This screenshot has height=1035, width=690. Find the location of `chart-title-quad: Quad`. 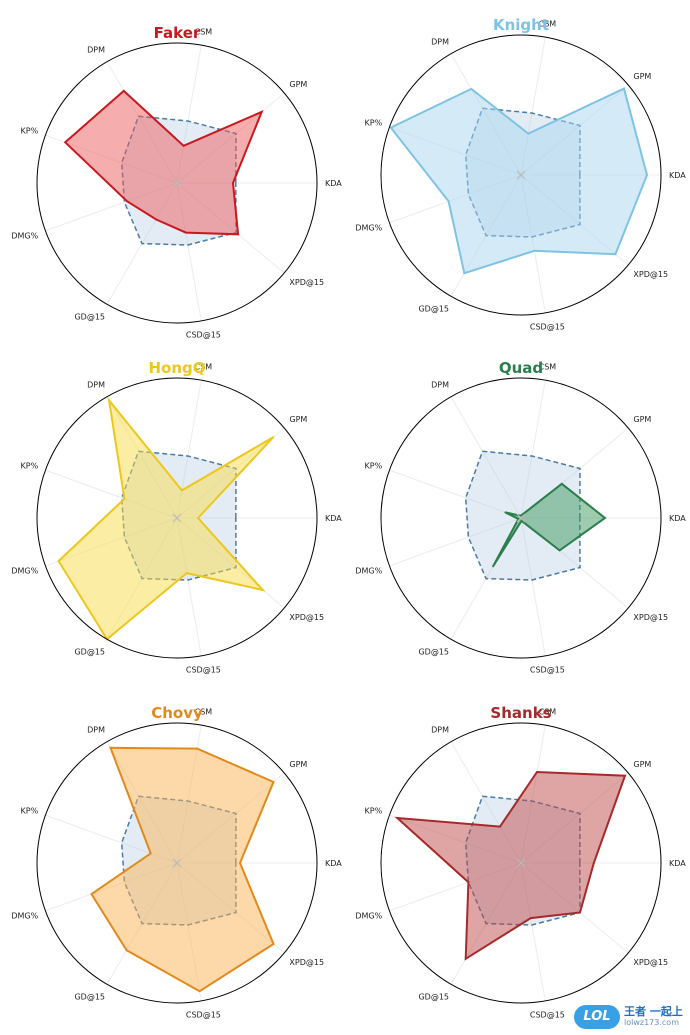

chart-title-quad: Quad is located at coordinates (521, 368).